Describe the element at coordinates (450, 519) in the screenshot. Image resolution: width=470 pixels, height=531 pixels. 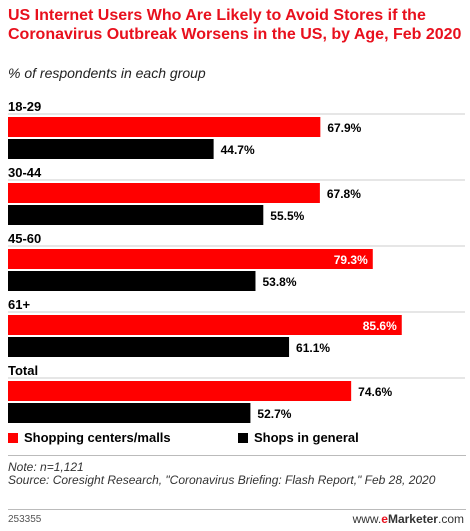
I see `brand-suffix: .com` at that location.